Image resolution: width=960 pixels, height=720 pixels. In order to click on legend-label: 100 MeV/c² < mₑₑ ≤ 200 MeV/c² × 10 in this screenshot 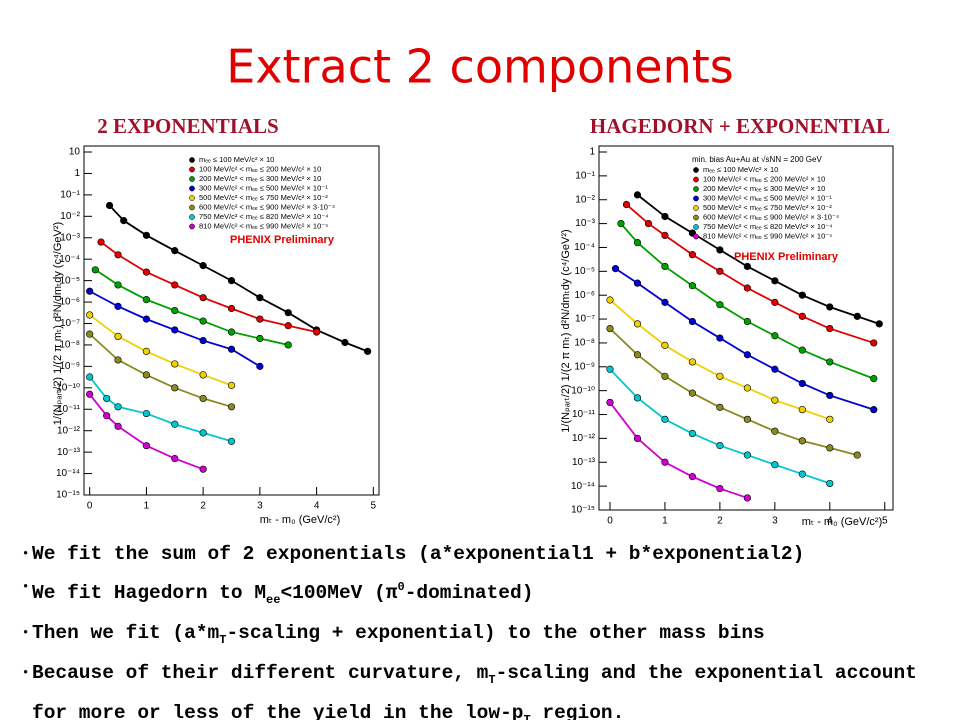, I will do `click(260, 168)`.